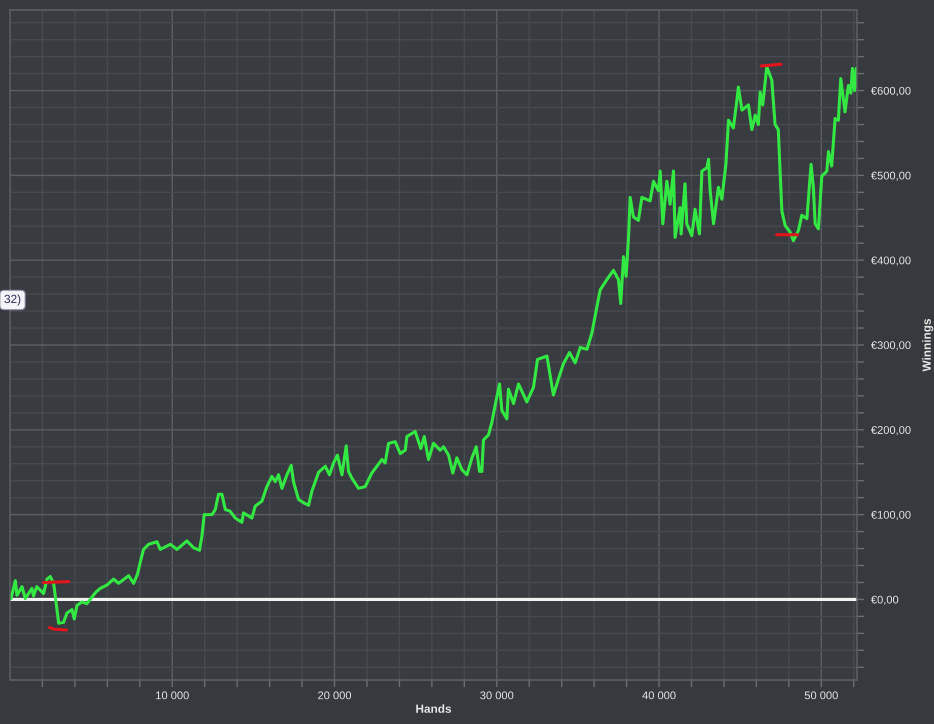 The height and width of the screenshot is (724, 934). I want to click on x-tick-label: 50 000, so click(821, 695).